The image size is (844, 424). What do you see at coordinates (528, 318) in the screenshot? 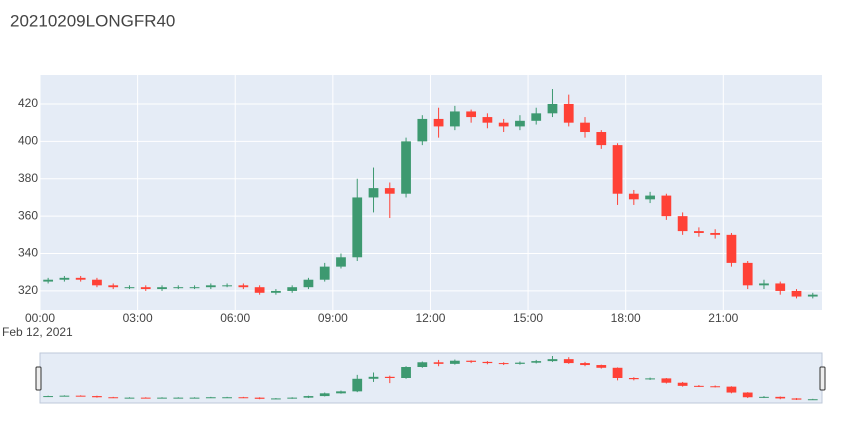
I see `x-tick-label: 15:00` at bounding box center [528, 318].